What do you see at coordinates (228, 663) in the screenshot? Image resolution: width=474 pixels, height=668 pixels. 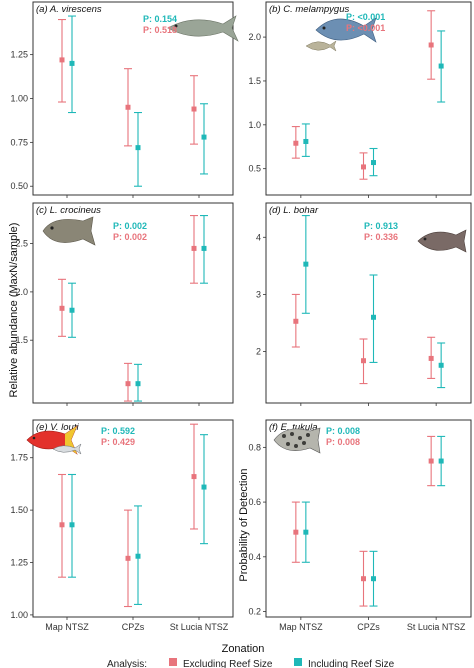 I see `legend-label-excluding: Excluding Reef Size` at bounding box center [228, 663].